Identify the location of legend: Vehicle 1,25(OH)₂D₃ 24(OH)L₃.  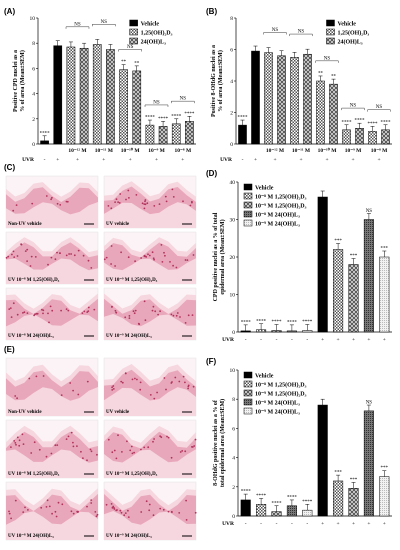
(151, 32).